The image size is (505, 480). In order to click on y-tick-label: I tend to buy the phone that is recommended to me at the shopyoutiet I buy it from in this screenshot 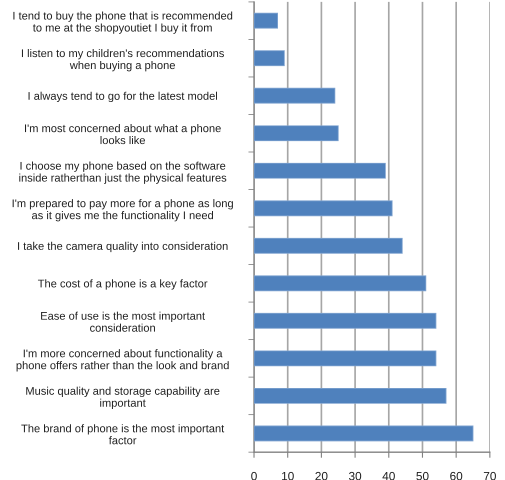, I will do `click(122, 22)`.